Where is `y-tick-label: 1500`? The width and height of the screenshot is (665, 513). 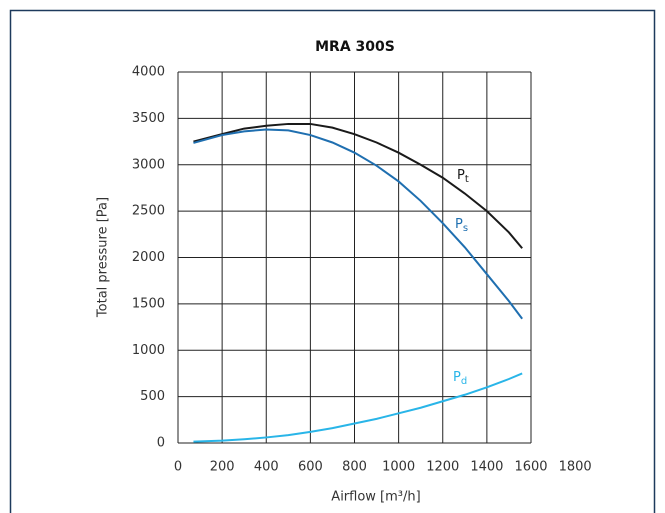
y-tick-label: 1500 is located at coordinates (148, 303).